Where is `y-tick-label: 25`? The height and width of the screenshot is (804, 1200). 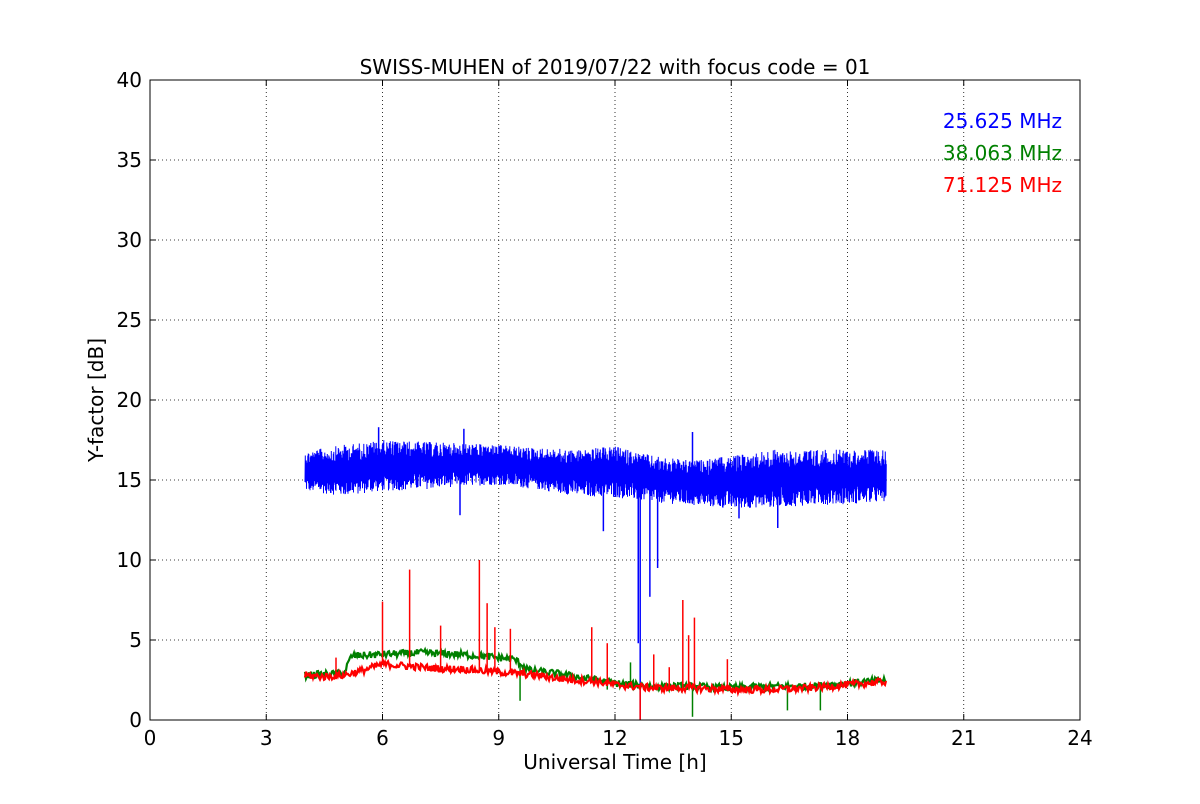 y-tick-label: 25 is located at coordinates (129, 320).